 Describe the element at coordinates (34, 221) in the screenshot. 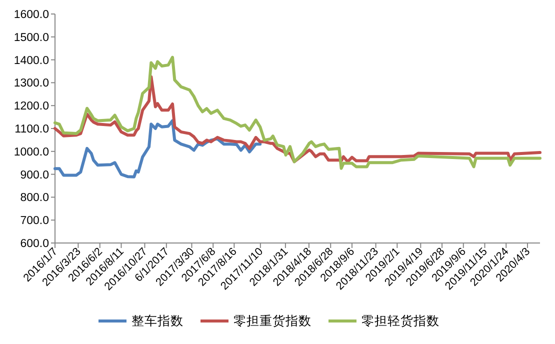

I see `y-tick-label: 700.0` at that location.